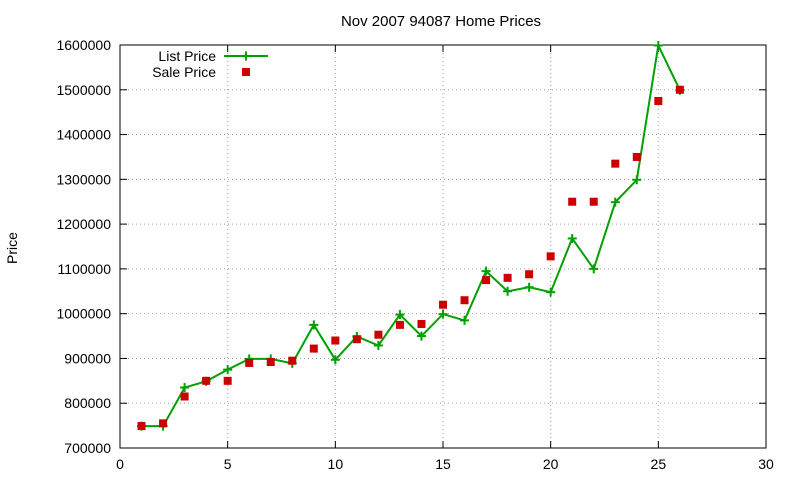 The height and width of the screenshot is (480, 800). What do you see at coordinates (441, 21) in the screenshot?
I see `chart-title: Nov 2007 94087 Home Prices` at bounding box center [441, 21].